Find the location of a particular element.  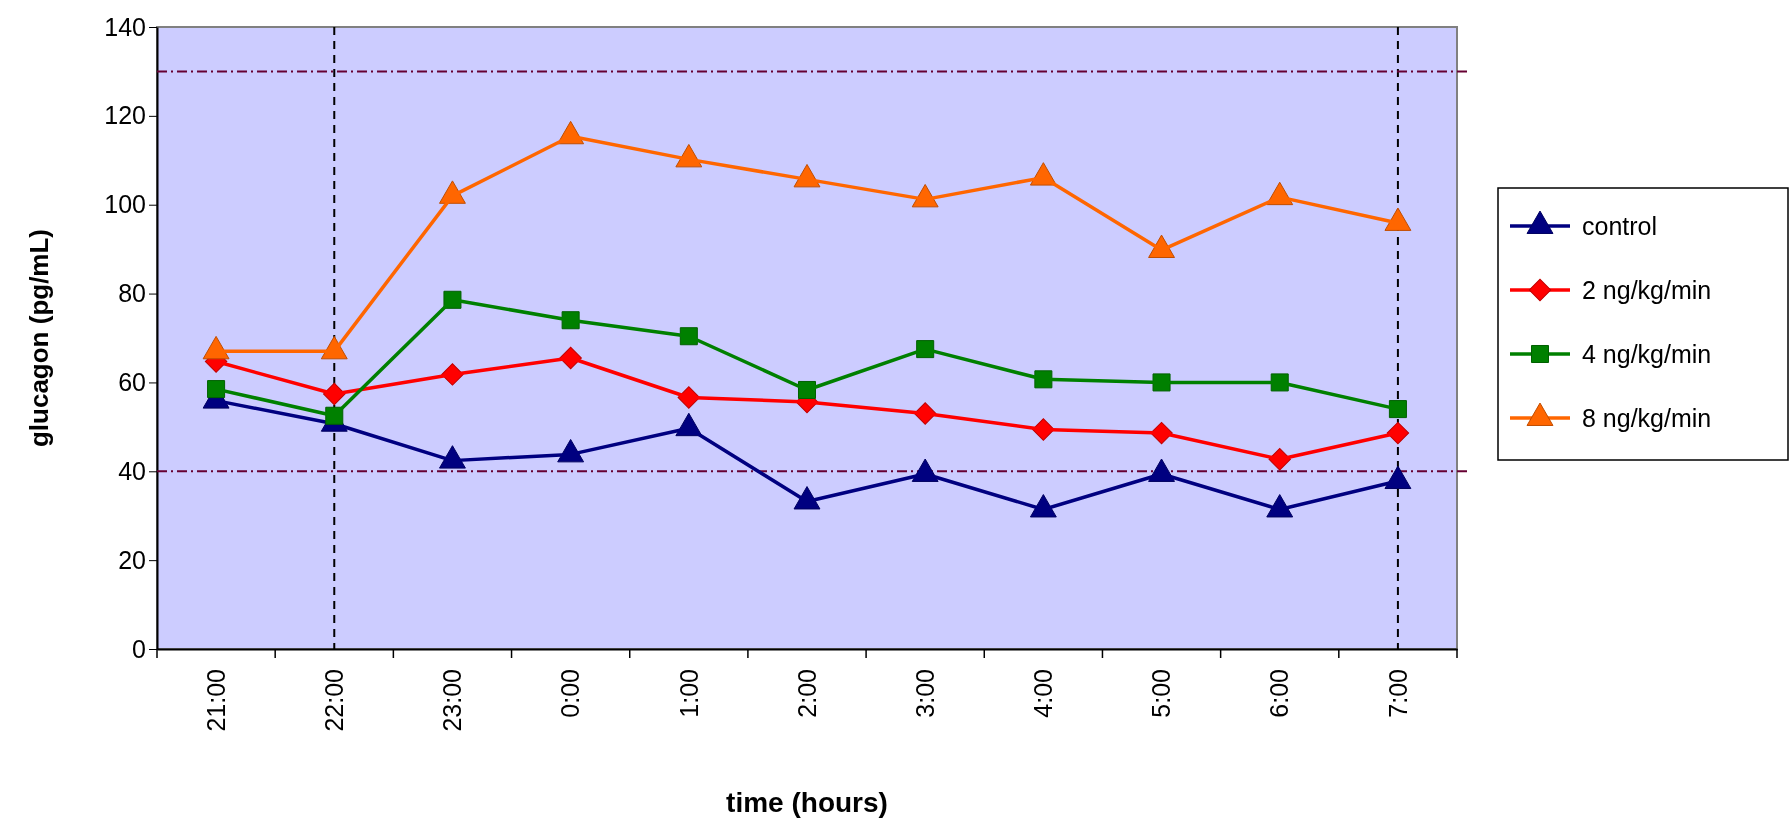

x-axis-title: time (hours) is located at coordinates (807, 802).